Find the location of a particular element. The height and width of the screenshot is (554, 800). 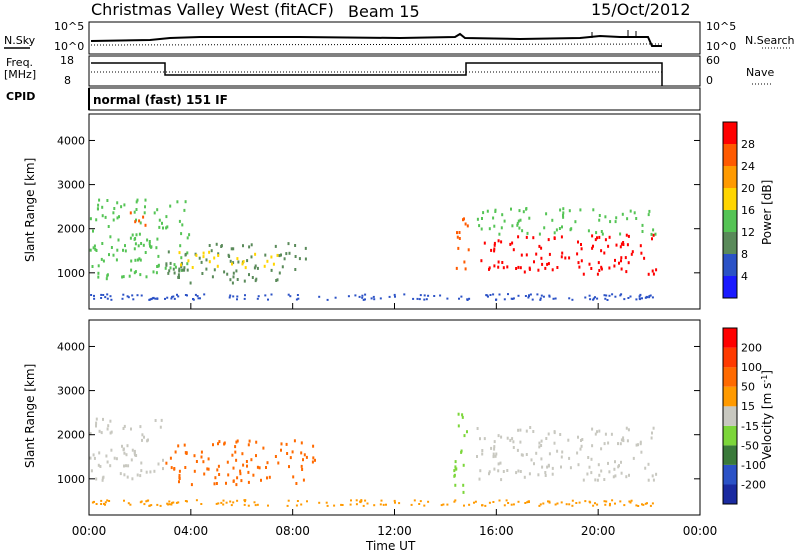

power-ytick-label: 3000 is located at coordinates (71, 185).